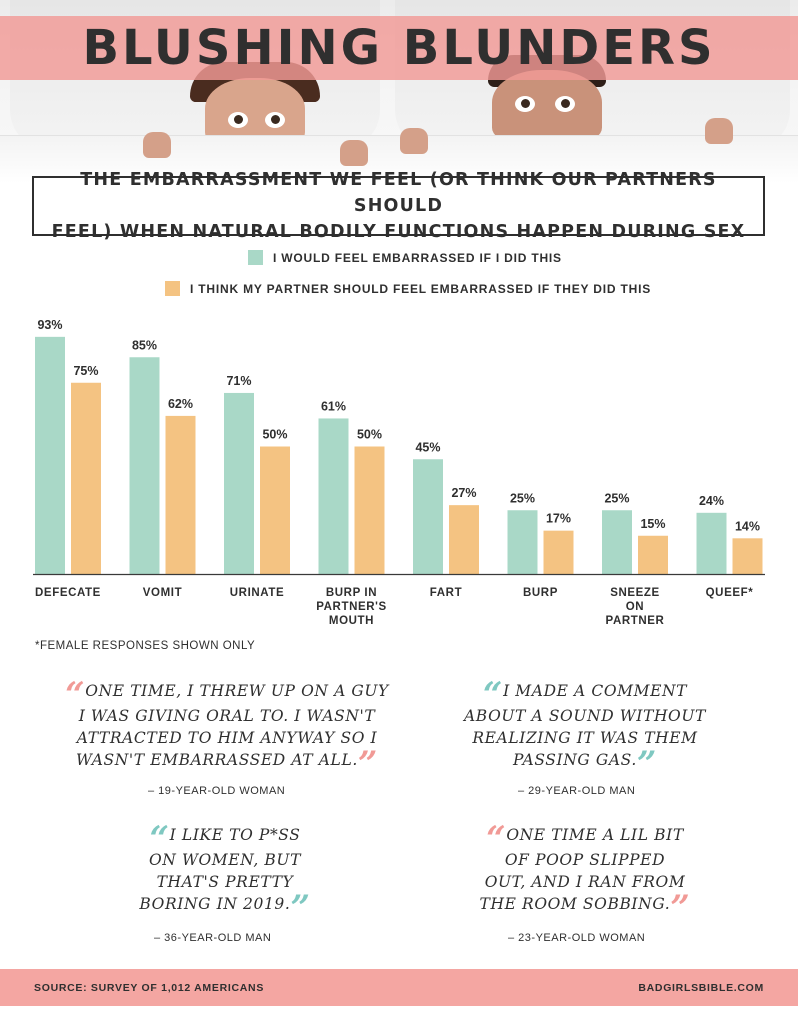 This screenshot has width=798, height=1027. I want to click on man-left-eye, so click(525, 104).